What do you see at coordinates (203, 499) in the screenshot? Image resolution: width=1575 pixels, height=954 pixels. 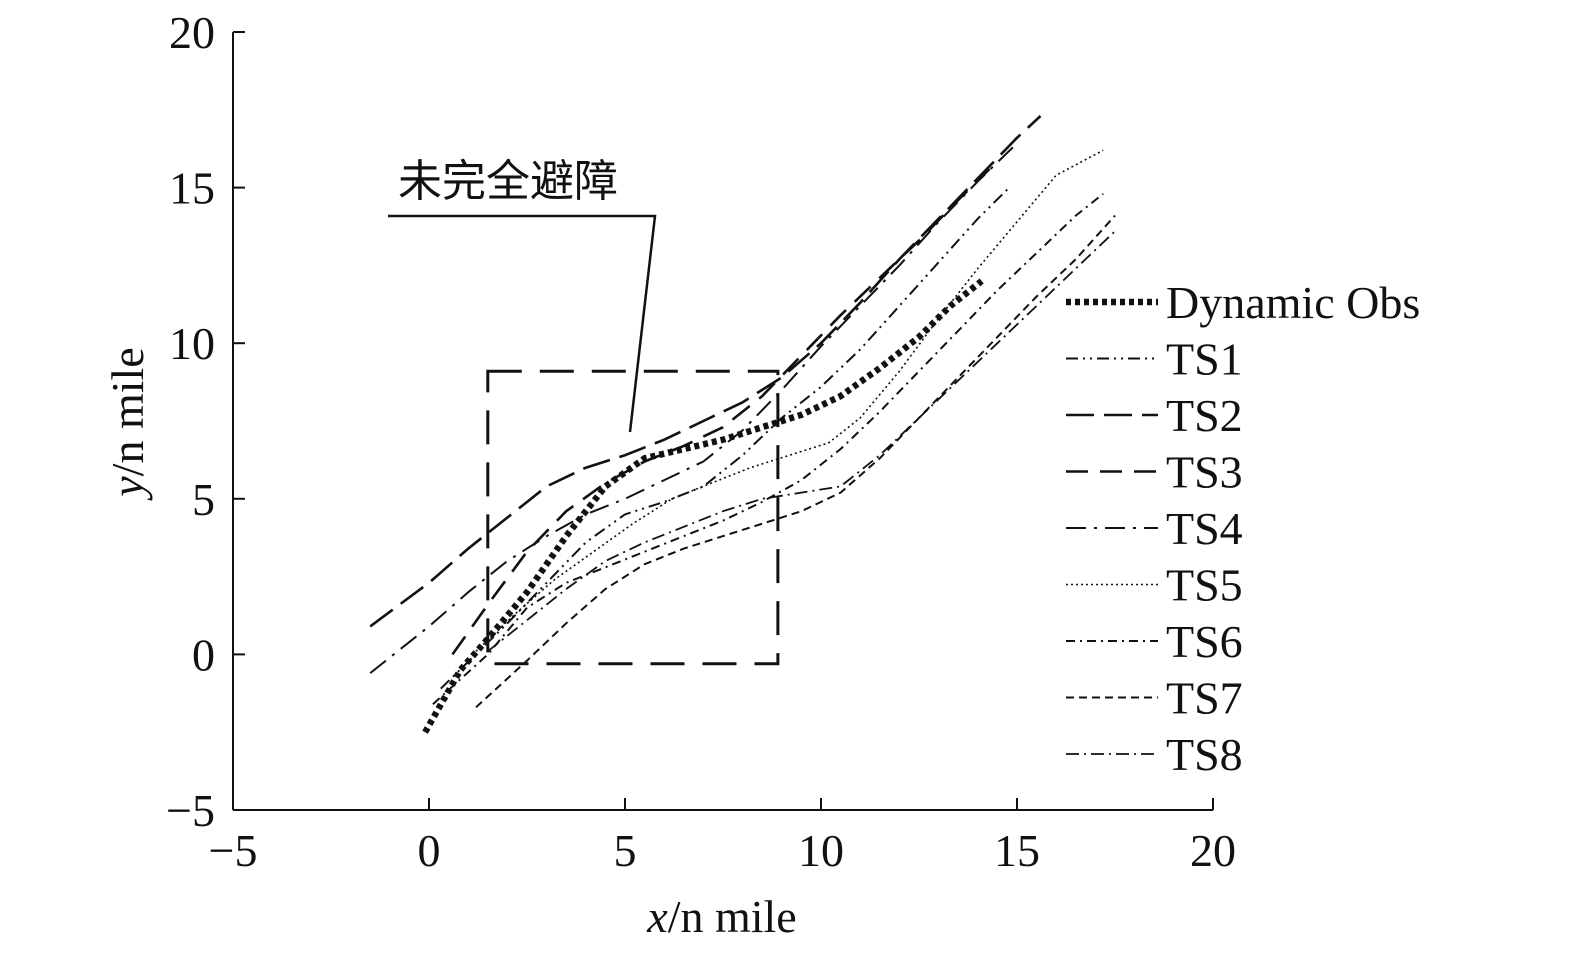 I see `y-tick-label: 5` at bounding box center [203, 499].